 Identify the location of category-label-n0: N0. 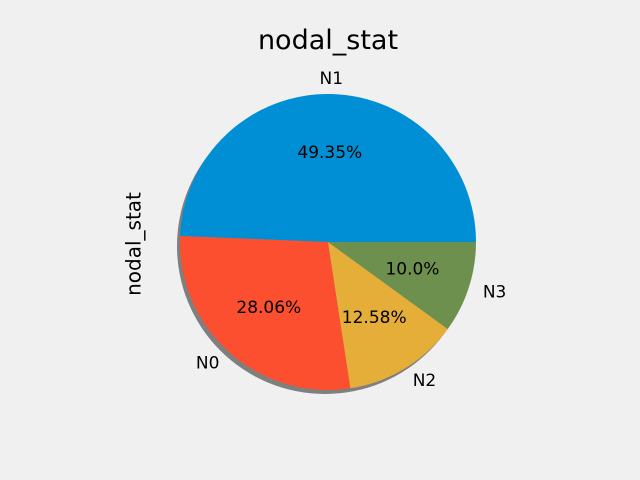
(208, 363).